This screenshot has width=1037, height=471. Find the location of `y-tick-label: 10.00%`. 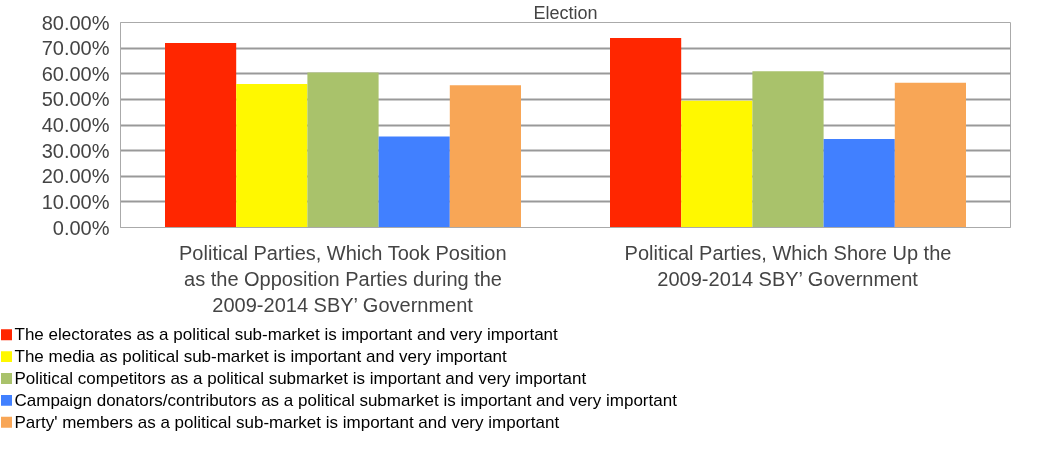

y-tick-label: 10.00% is located at coordinates (75, 201).